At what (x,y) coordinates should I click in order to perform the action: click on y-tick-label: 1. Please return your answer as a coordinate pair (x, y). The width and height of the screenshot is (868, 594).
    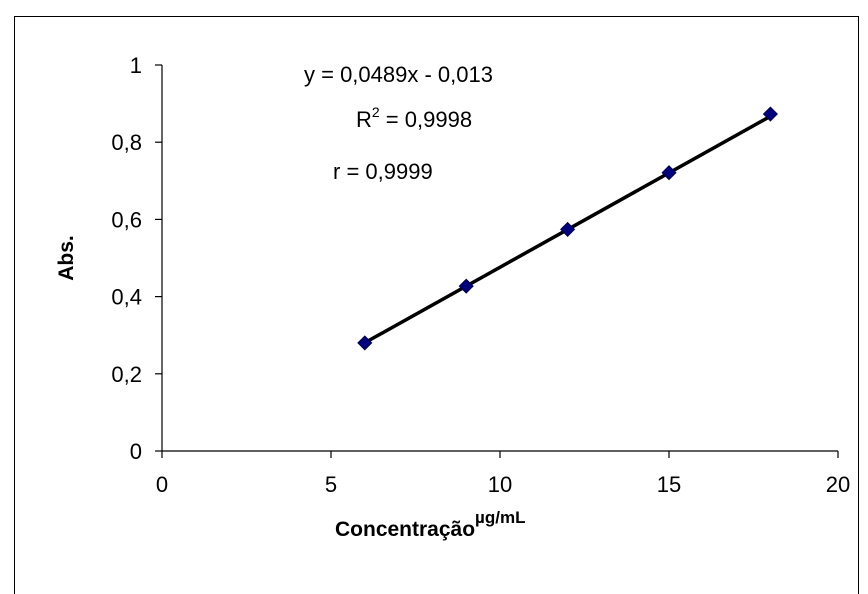
    Looking at the image, I should click on (136, 65).